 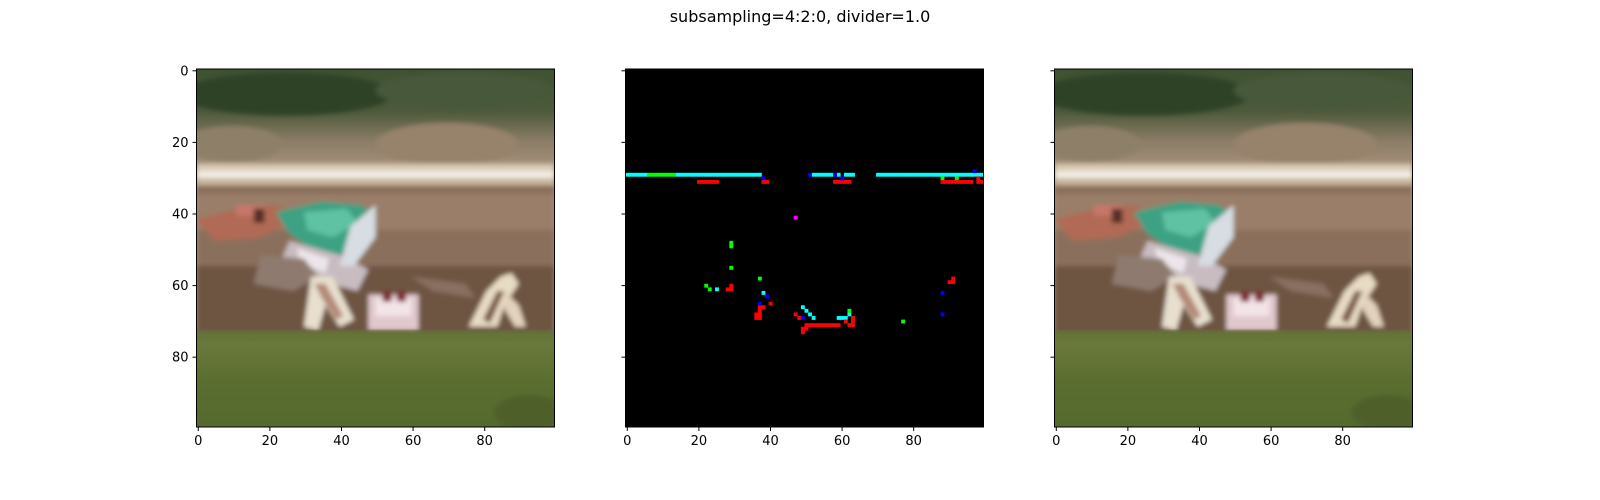 I want to click on y-tick-label: 40, so click(x=180, y=214).